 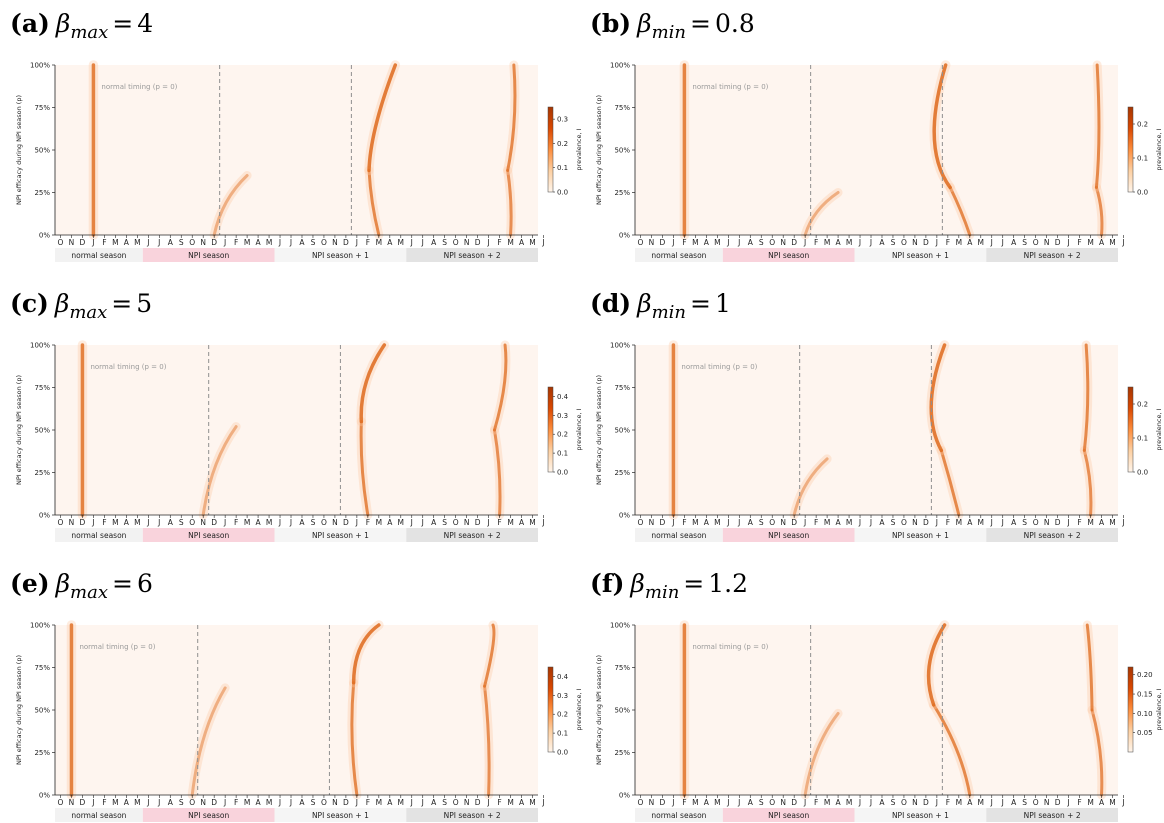 What do you see at coordinates (511, 117) in the screenshot?
I see `npi-plus2-high-branch` at bounding box center [511, 117].